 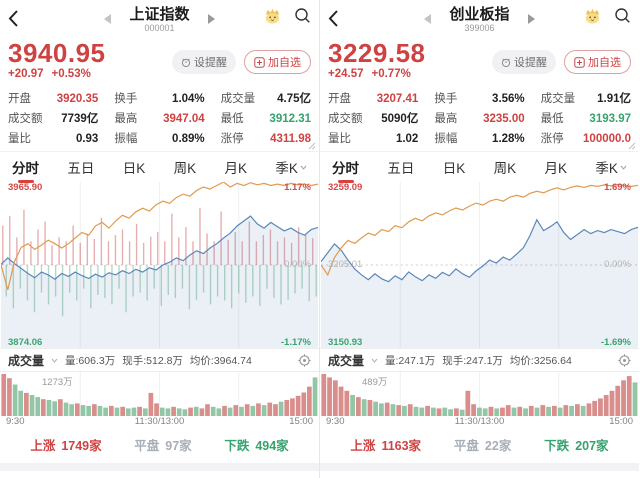 What do you see at coordinates (53, 99) in the screenshot?
I see `stat-open: 开盘 3920.35` at bounding box center [53, 99].